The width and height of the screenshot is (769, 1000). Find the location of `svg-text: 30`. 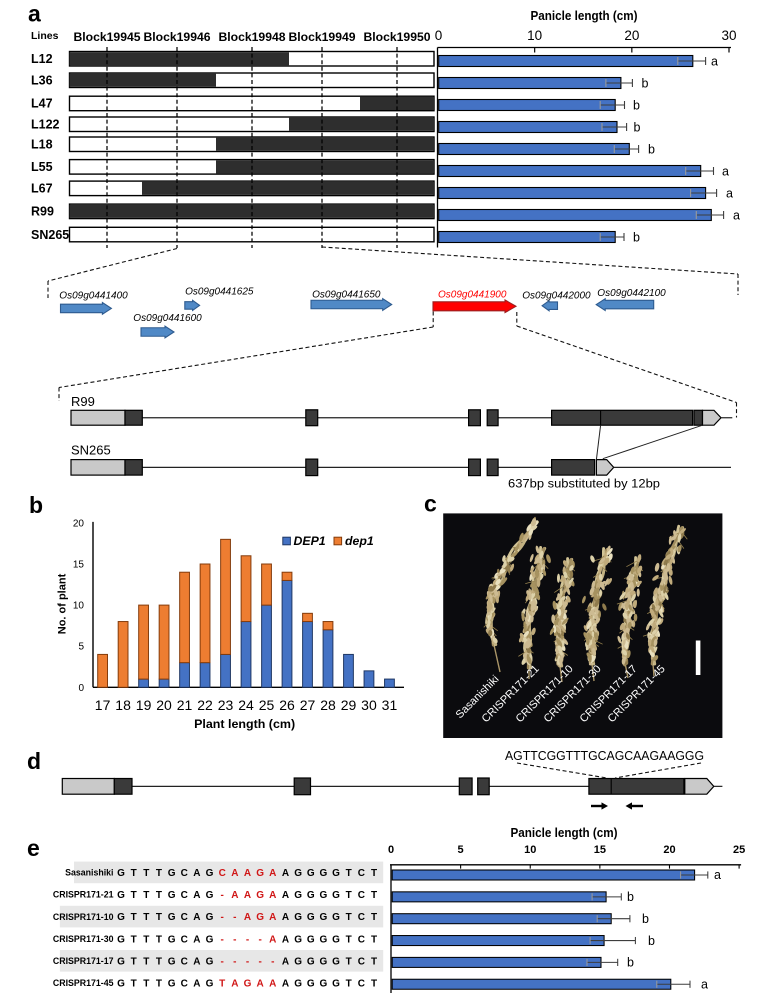

svg-text: 30 is located at coordinates (369, 705).